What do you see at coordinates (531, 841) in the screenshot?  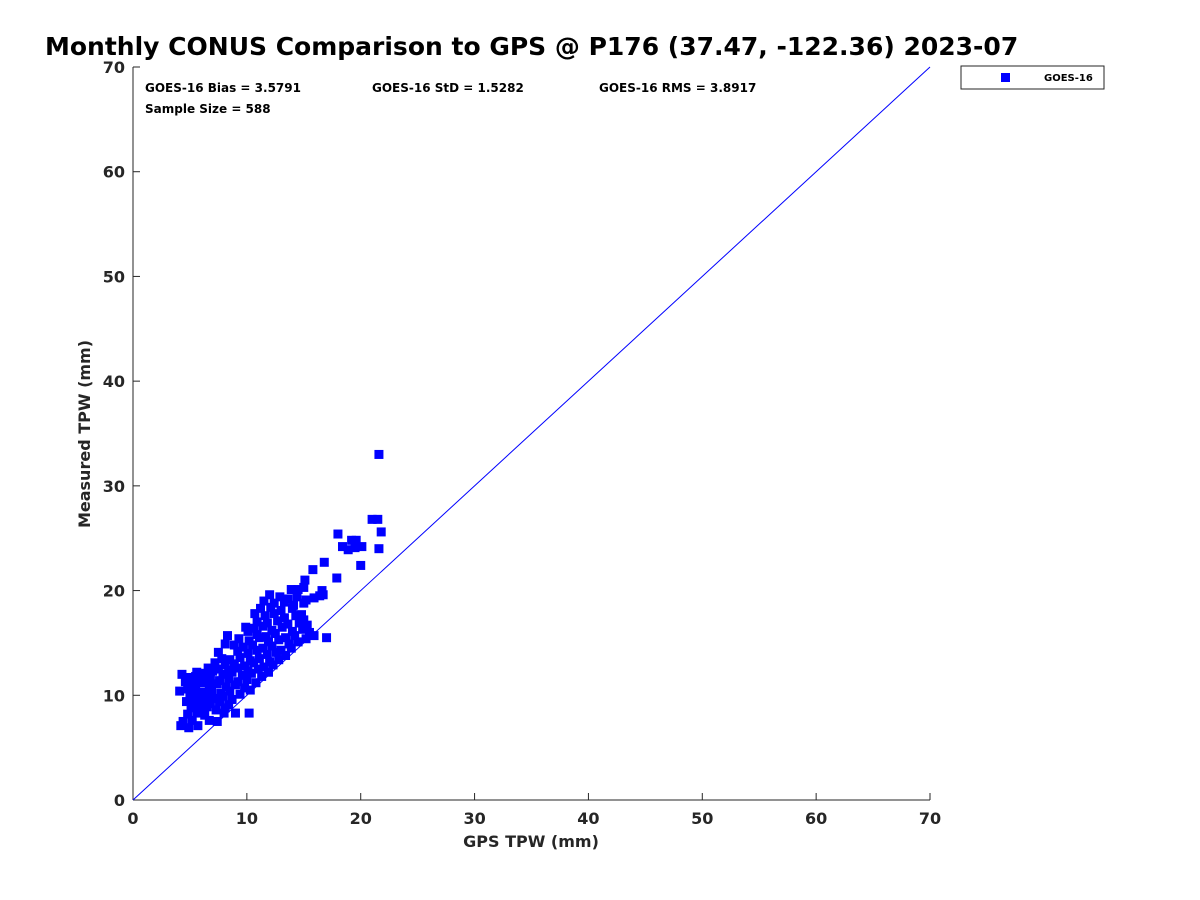 I see `x-axis-label: GPS TPW (mm)` at bounding box center [531, 841].